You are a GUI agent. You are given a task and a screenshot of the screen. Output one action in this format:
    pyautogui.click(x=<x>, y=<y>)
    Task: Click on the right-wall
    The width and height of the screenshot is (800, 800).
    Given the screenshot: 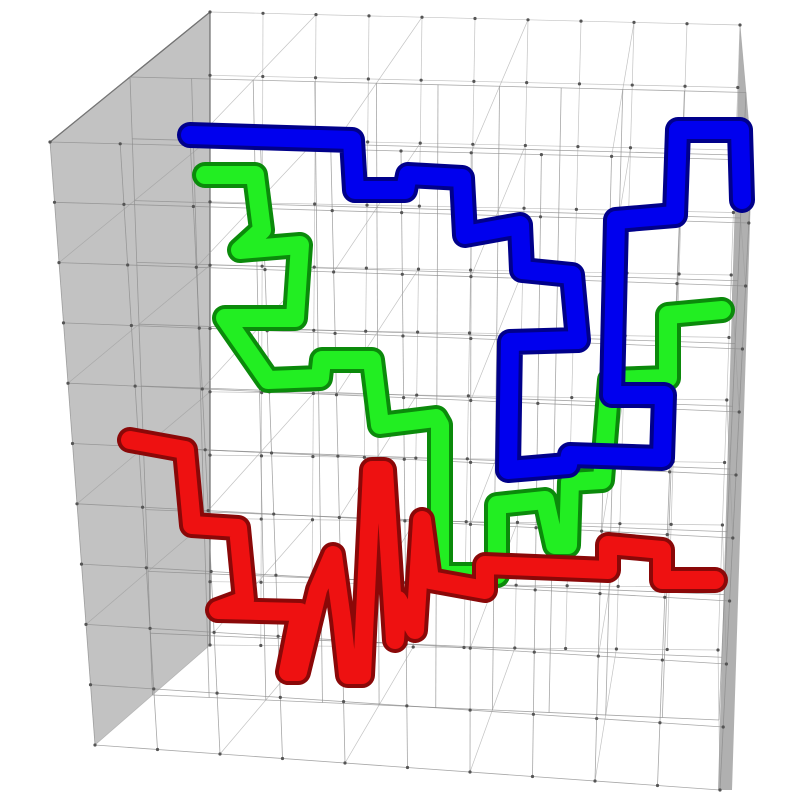 What is the action you would take?
    pyautogui.click(x=735, y=407)
    